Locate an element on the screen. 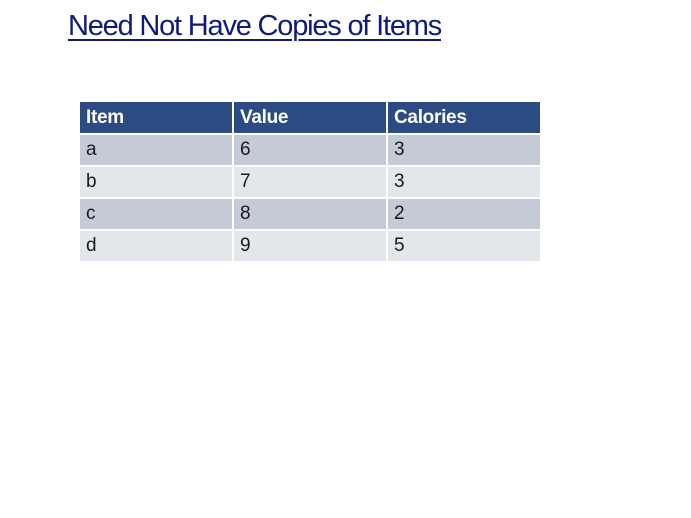 The image size is (691, 518). table-header-row: Item Value Calories is located at coordinates (310, 117).